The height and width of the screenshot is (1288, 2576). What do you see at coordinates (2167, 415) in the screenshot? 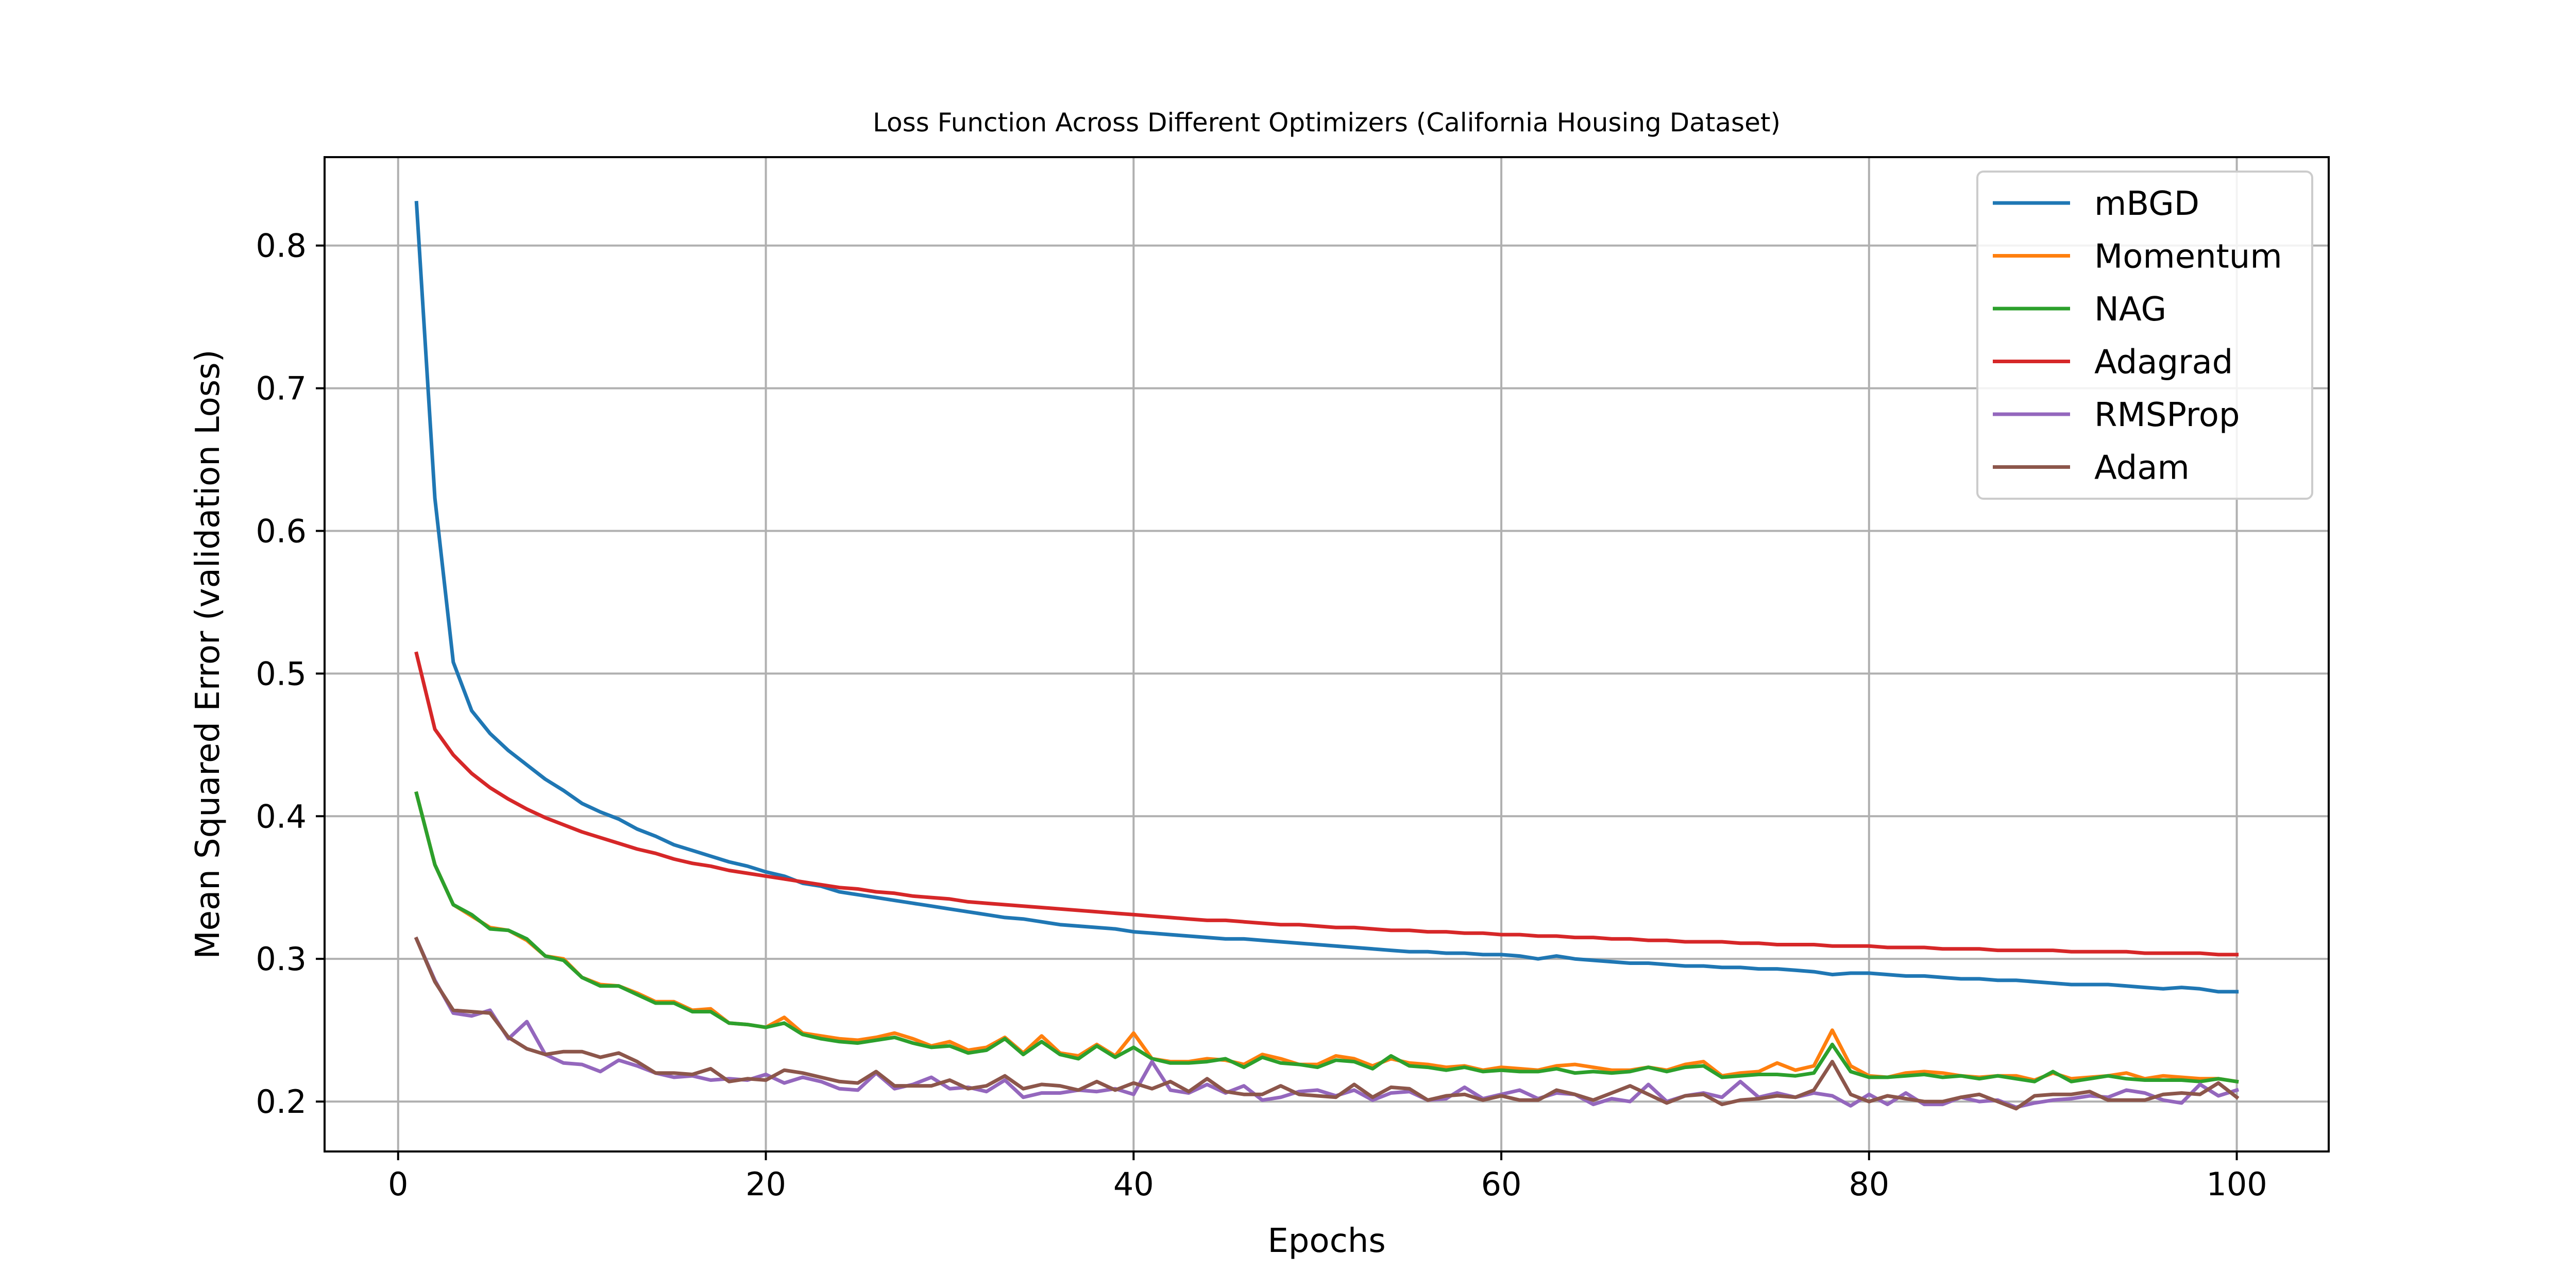
I see `legend-label-rmsprop: RMSProp` at bounding box center [2167, 415].